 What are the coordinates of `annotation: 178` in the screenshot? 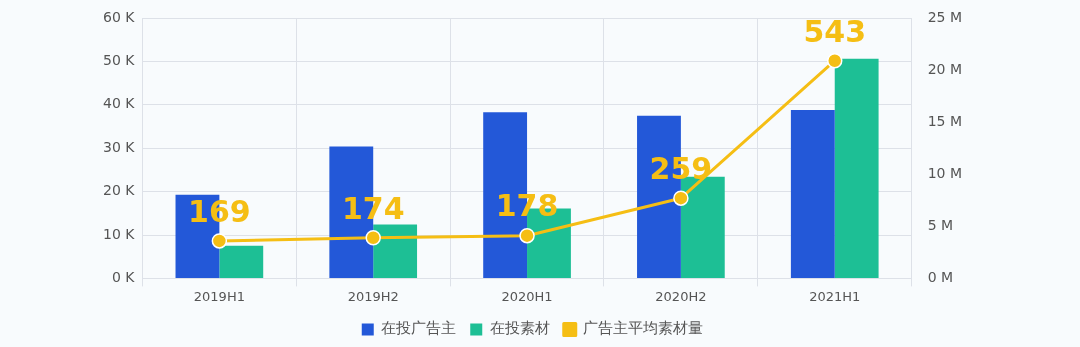 It's located at (527, 206).